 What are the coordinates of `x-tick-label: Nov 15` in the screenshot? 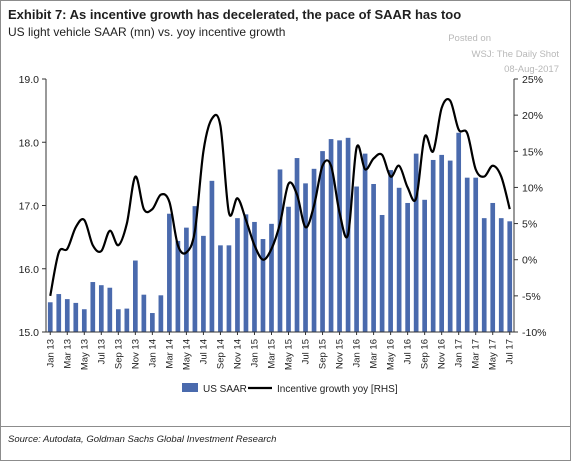 It's located at (340, 354).